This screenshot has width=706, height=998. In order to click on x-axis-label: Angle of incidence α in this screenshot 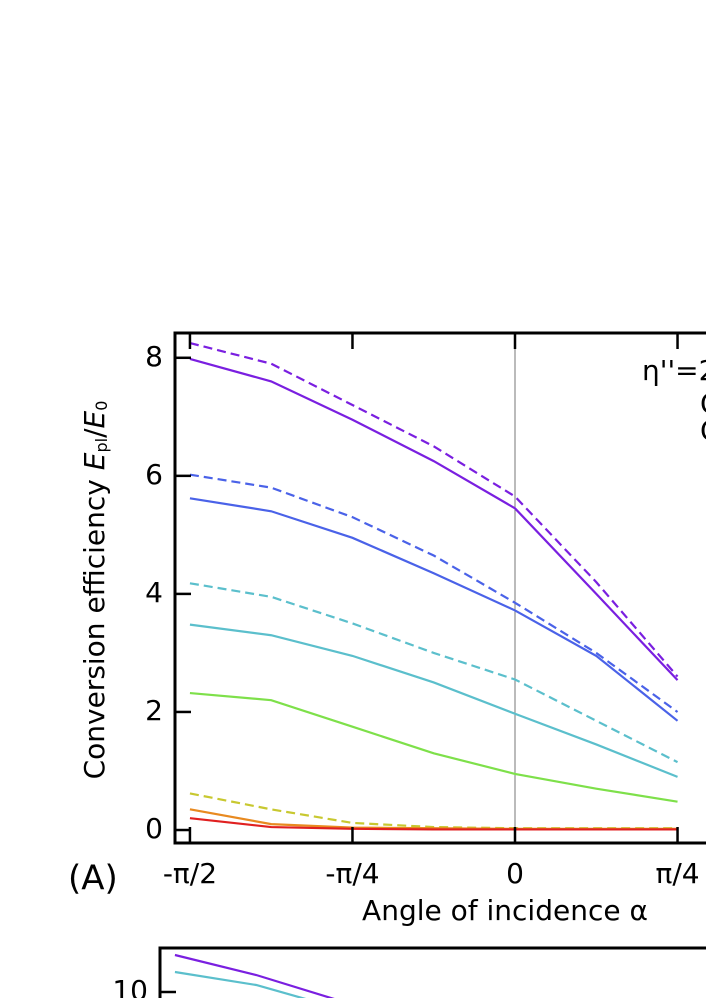, I will do `click(505, 910)`.